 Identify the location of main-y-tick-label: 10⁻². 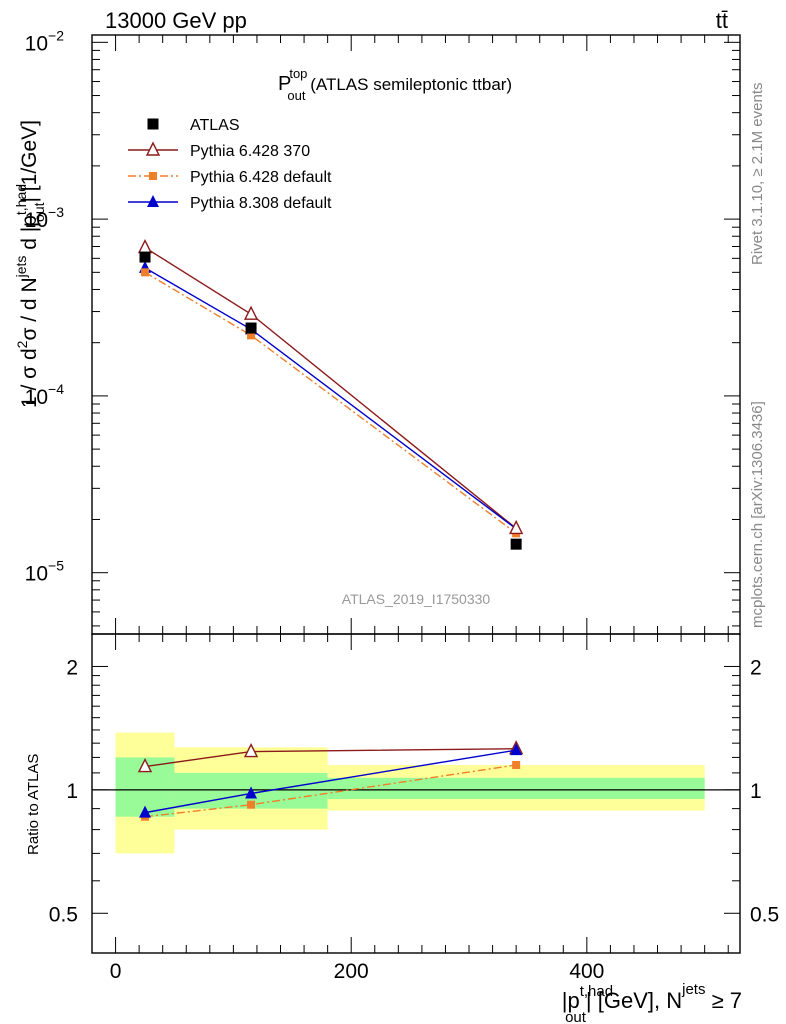
(45, 41).